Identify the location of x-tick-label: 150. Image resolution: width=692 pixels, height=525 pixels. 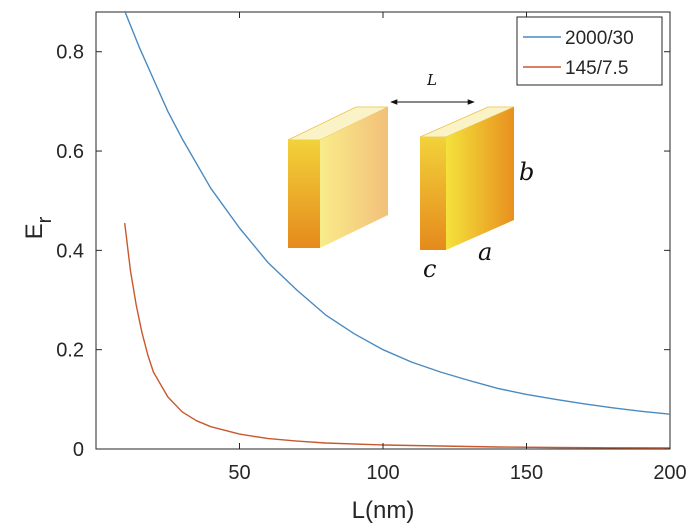
(526, 473).